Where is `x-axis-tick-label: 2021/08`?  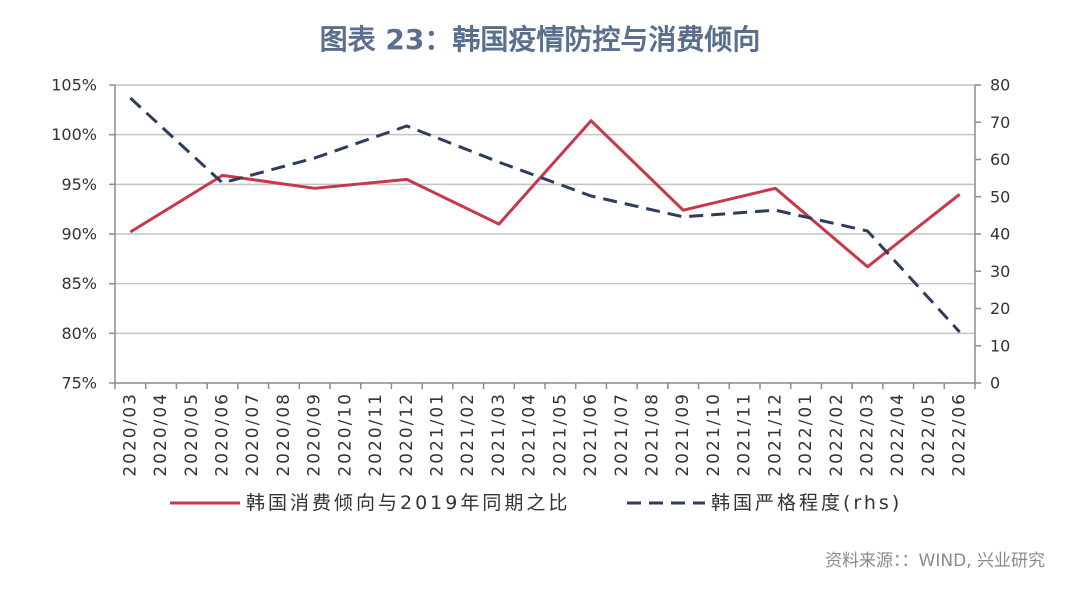 x-axis-tick-label: 2021/08 is located at coordinates (653, 434).